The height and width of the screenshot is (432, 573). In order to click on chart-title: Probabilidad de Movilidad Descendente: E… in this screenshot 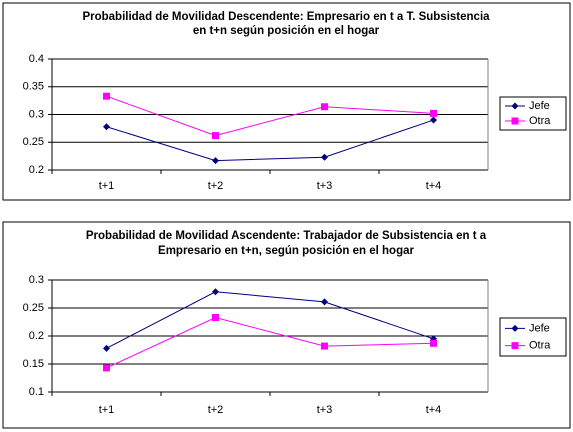, I will do `click(286, 17)`.